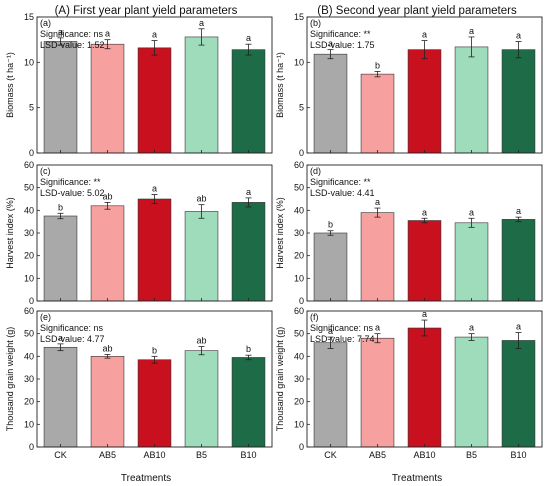 Image resolution: width=550 pixels, height=486 pixels. I want to click on significance-letter-CK: b, so click(60, 207).